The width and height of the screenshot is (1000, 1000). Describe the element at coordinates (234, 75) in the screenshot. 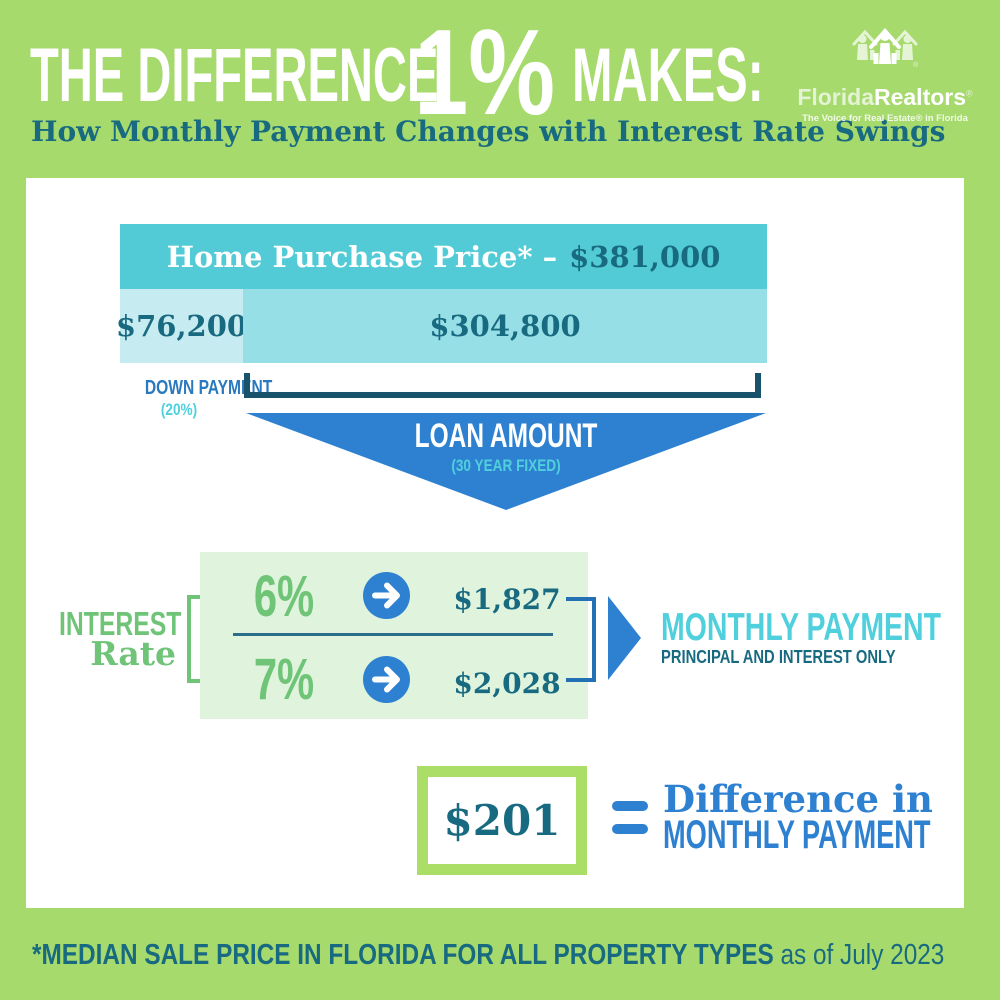

I see `page-title-prefix: THE DIFFERENCE` at that location.